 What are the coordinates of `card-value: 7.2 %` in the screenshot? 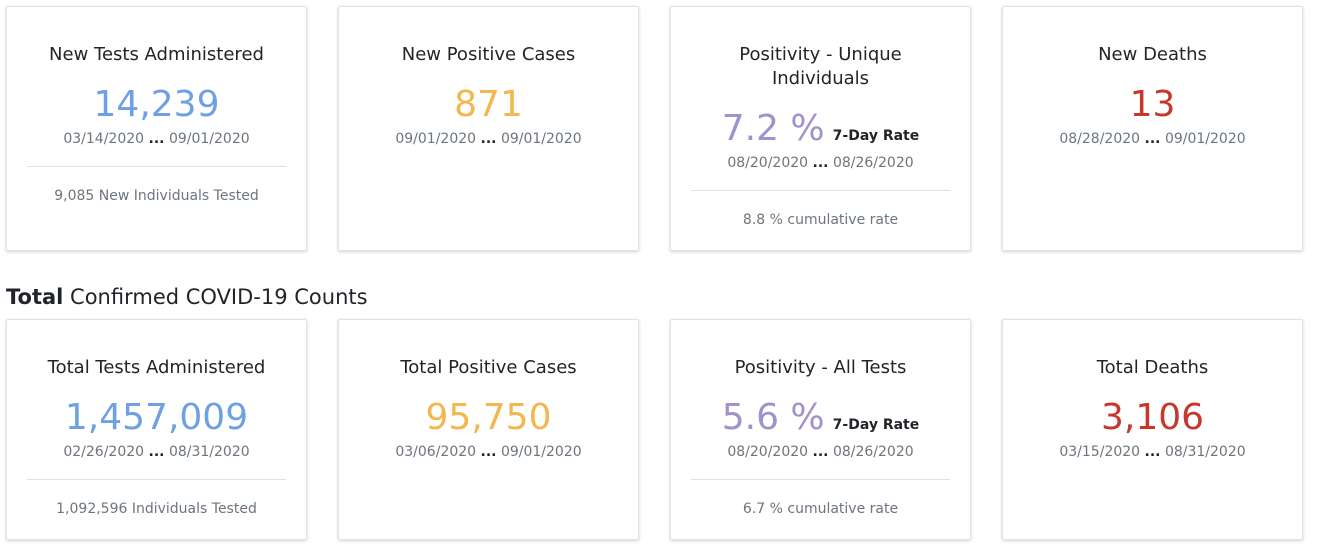 It's located at (773, 128).